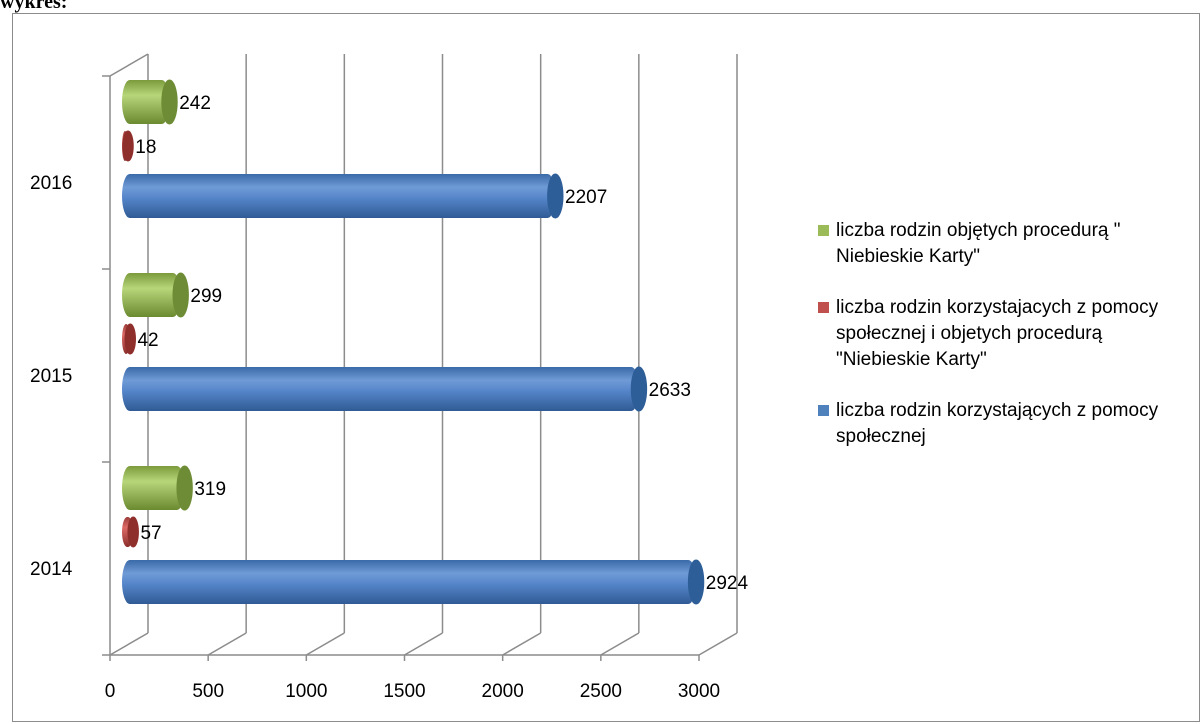  Describe the element at coordinates (823, 230) in the screenshot. I see `legend-swatch-green` at that location.